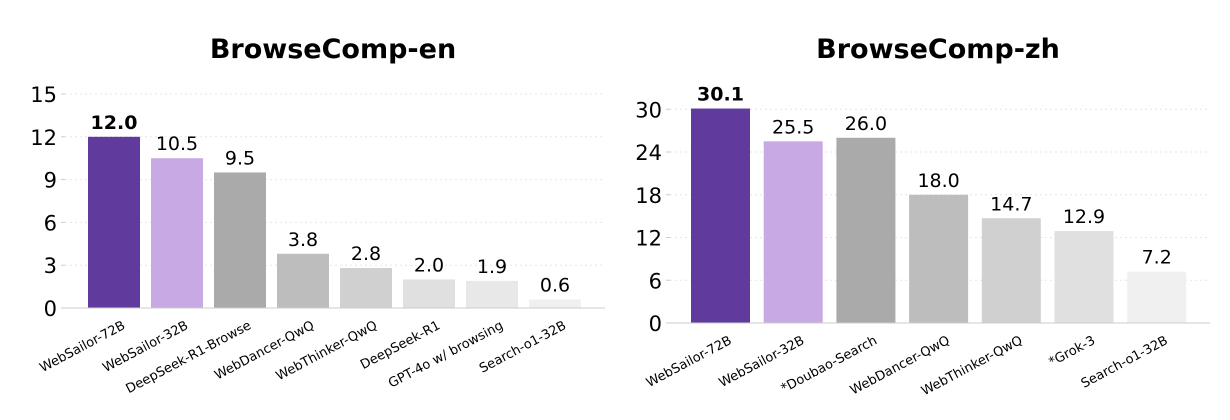 Image resolution: width=1230 pixels, height=420 pixels. Describe the element at coordinates (50, 223) in the screenshot. I see `chart1-ytick-label: 6` at that location.